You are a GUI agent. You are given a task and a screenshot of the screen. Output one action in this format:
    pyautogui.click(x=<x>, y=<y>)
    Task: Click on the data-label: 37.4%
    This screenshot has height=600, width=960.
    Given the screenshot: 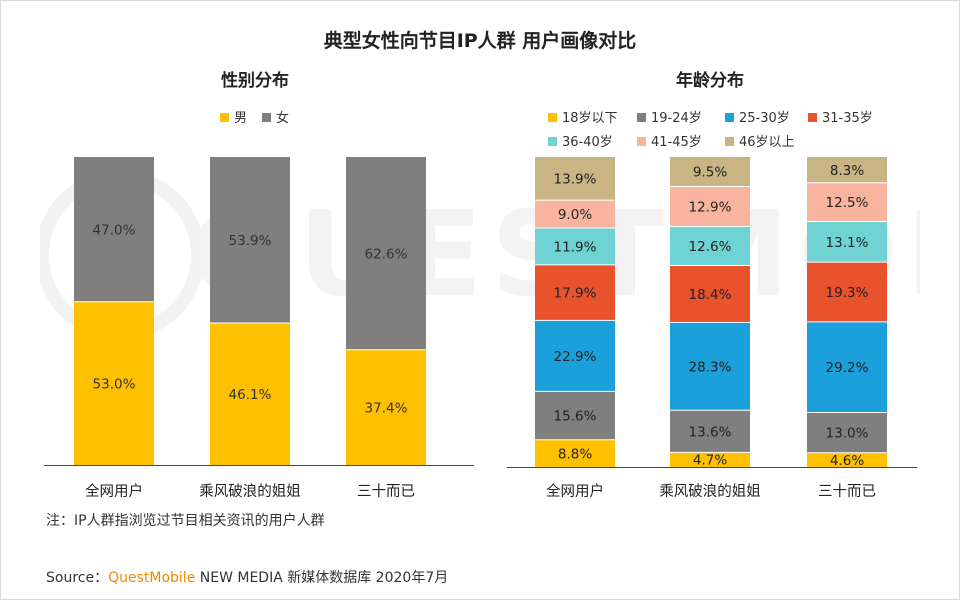 What is the action you would take?
    pyautogui.click(x=386, y=408)
    